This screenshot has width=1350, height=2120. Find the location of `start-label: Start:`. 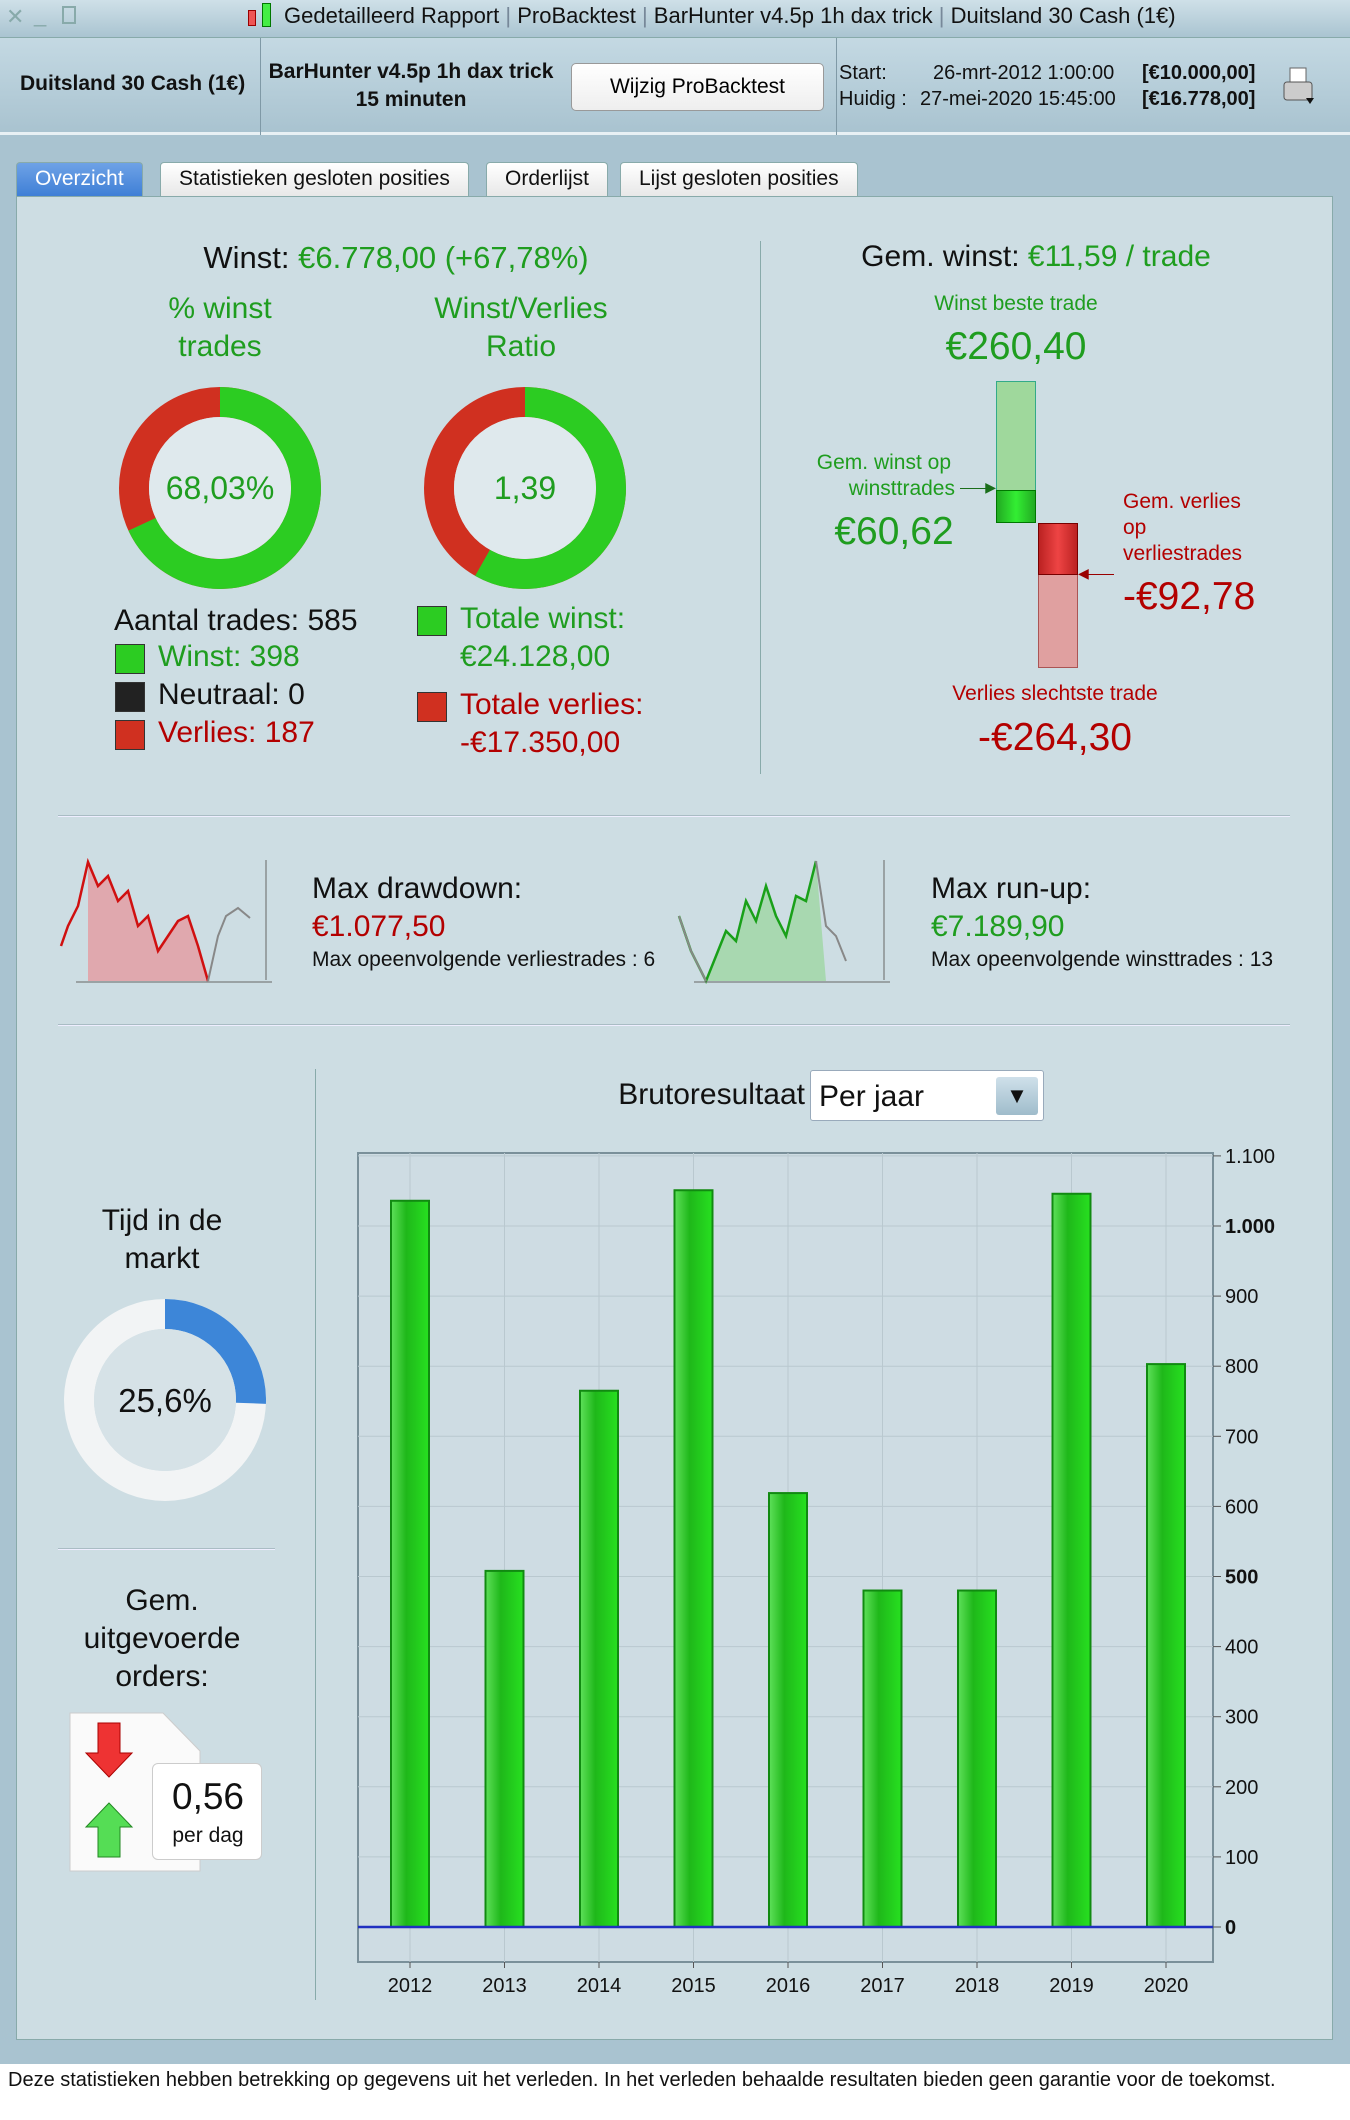

start-label: Start: is located at coordinates (863, 73).